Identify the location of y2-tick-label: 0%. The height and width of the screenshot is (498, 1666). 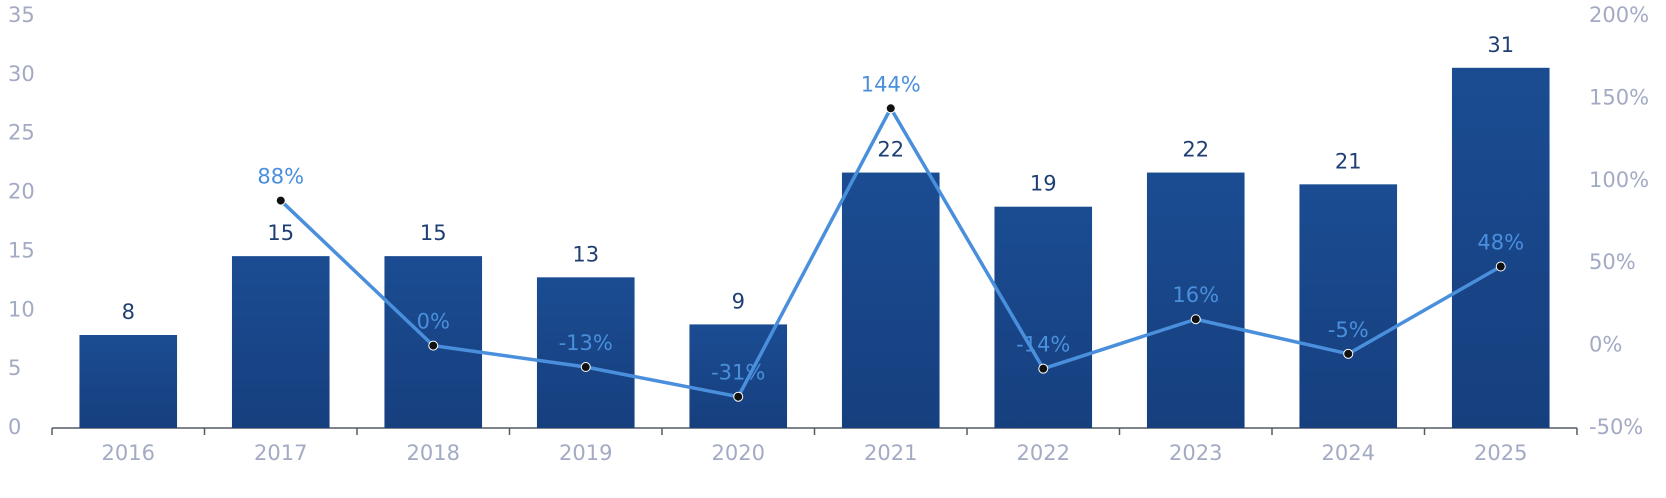
(1605, 345).